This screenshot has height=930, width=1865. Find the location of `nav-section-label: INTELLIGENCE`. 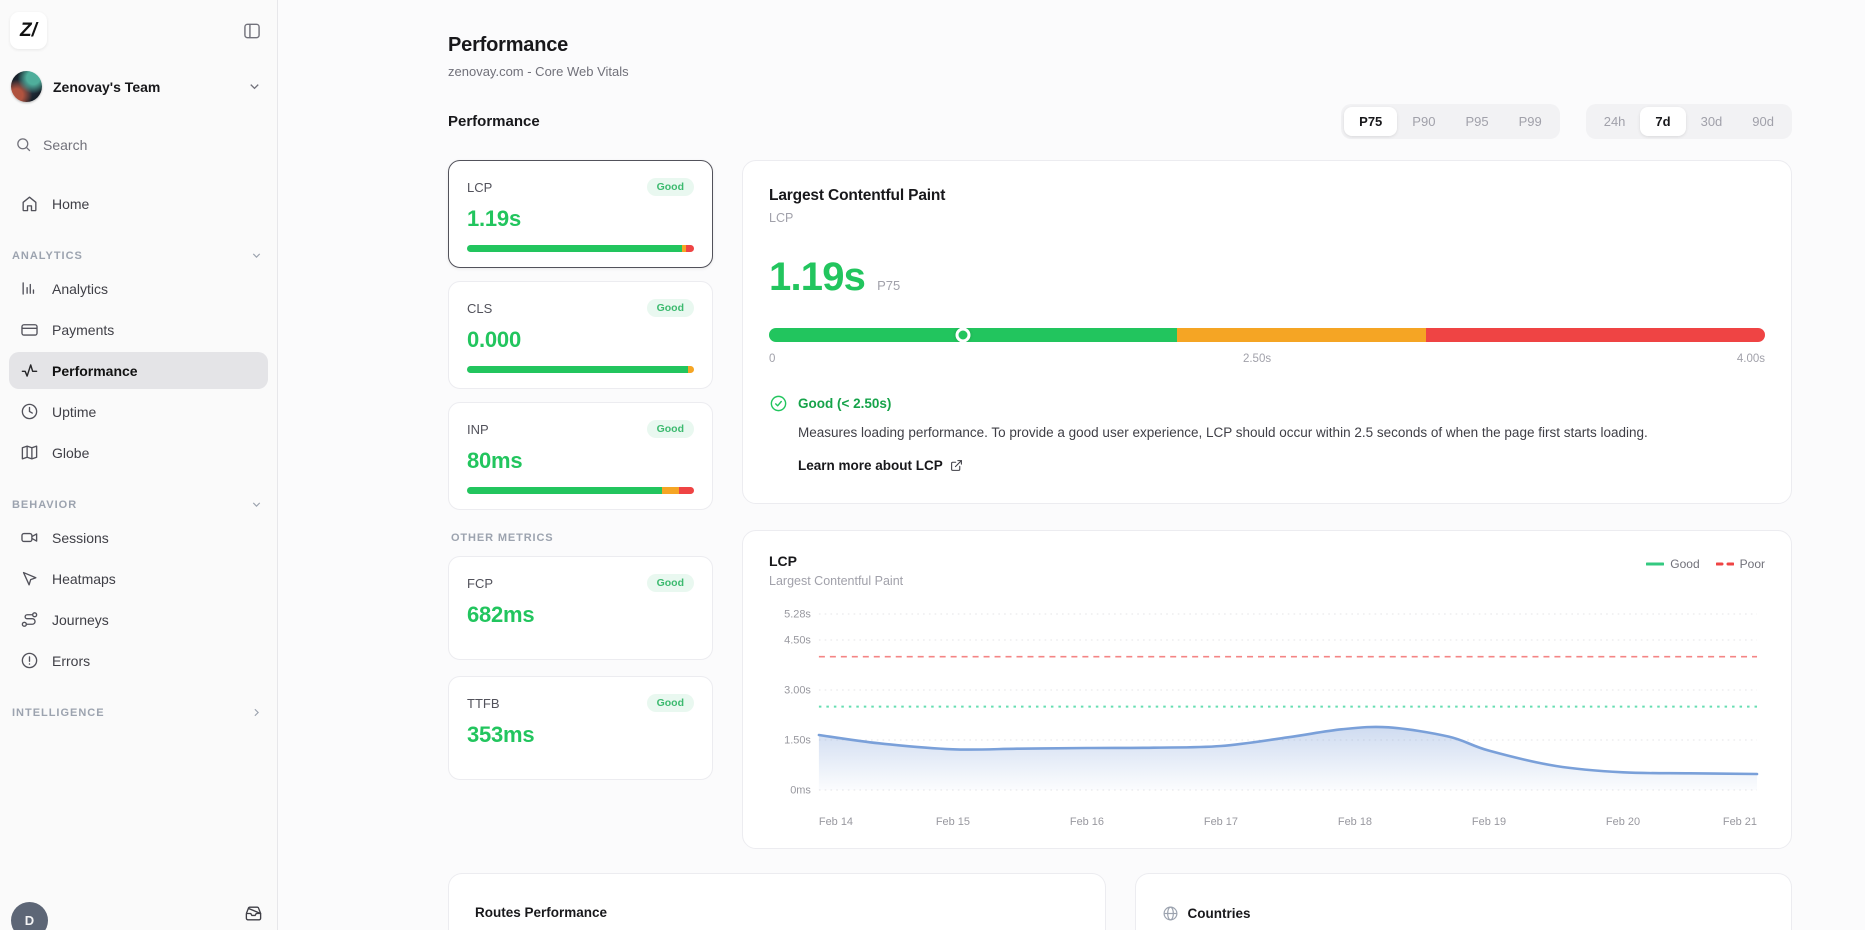

nav-section-label: INTELLIGENCE is located at coordinates (58, 712).